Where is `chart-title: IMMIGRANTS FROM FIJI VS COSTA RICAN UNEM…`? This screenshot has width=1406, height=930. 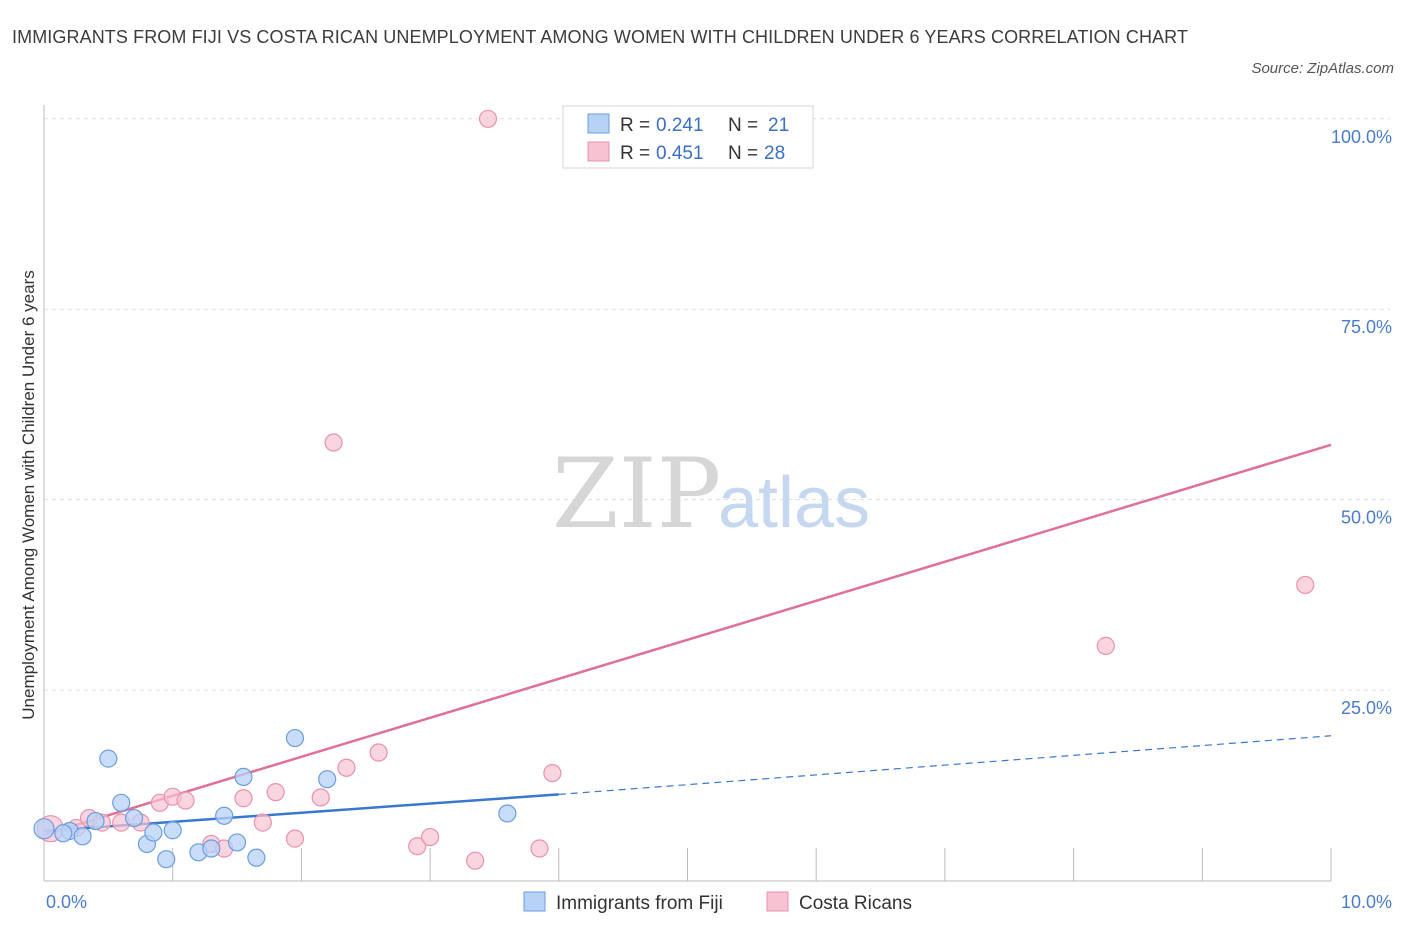
chart-title: IMMIGRANTS FROM FIJI VS COSTA RICAN UNEM… is located at coordinates (600, 37).